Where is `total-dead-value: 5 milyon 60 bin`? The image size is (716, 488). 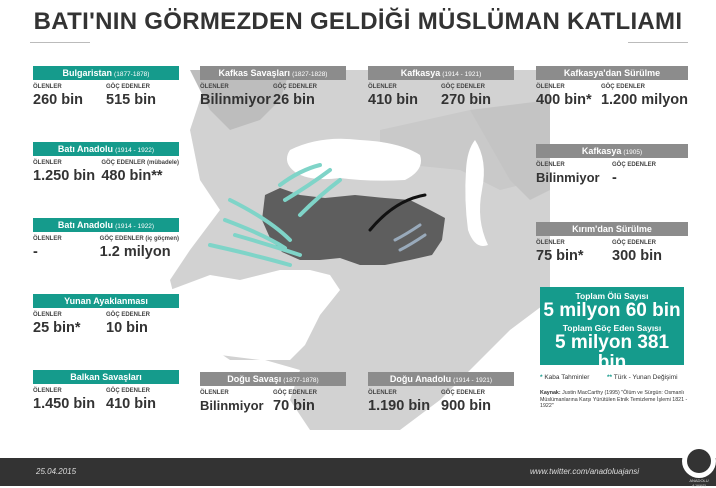 total-dead-value: 5 milyon 60 bin is located at coordinates (612, 310).